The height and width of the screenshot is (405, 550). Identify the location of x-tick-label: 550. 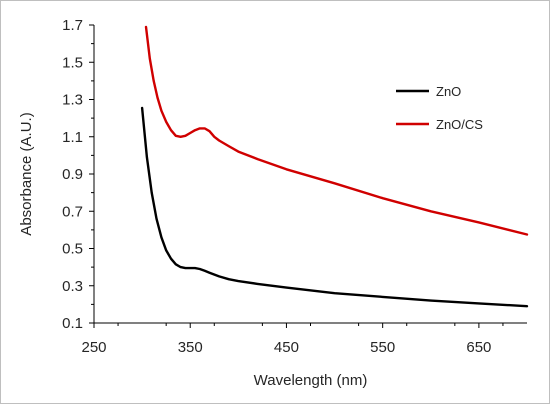
(382, 347).